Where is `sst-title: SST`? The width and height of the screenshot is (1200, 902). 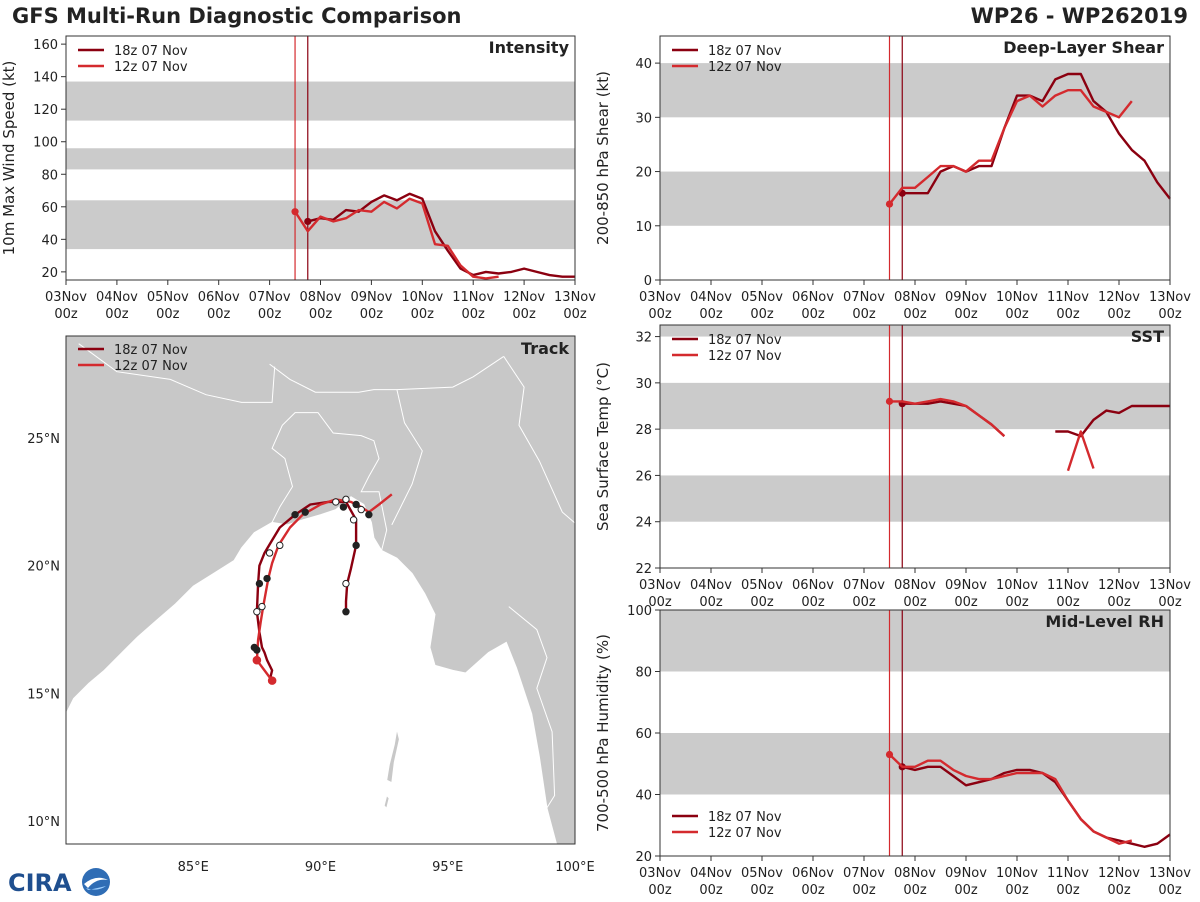
sst-title: SST is located at coordinates (1147, 336).